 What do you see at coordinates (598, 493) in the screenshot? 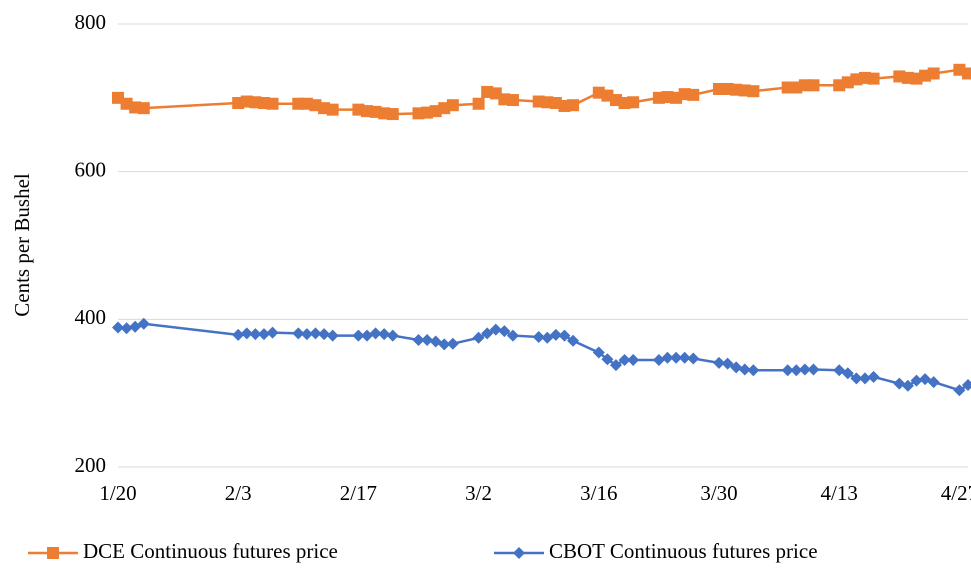
I see `x-tick-label: 3/16` at bounding box center [598, 493].